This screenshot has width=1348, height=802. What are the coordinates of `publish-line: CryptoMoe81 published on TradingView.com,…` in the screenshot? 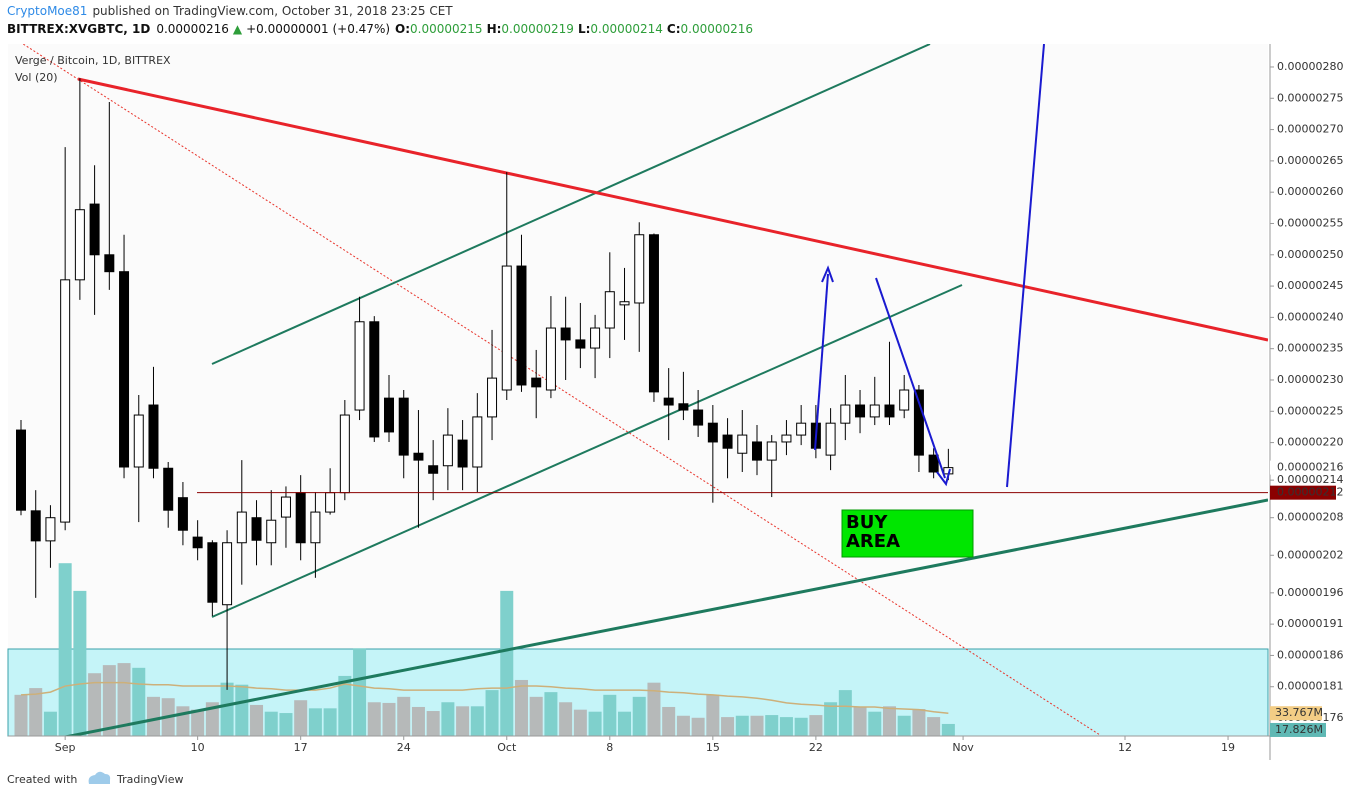 It's located at (230, 11).